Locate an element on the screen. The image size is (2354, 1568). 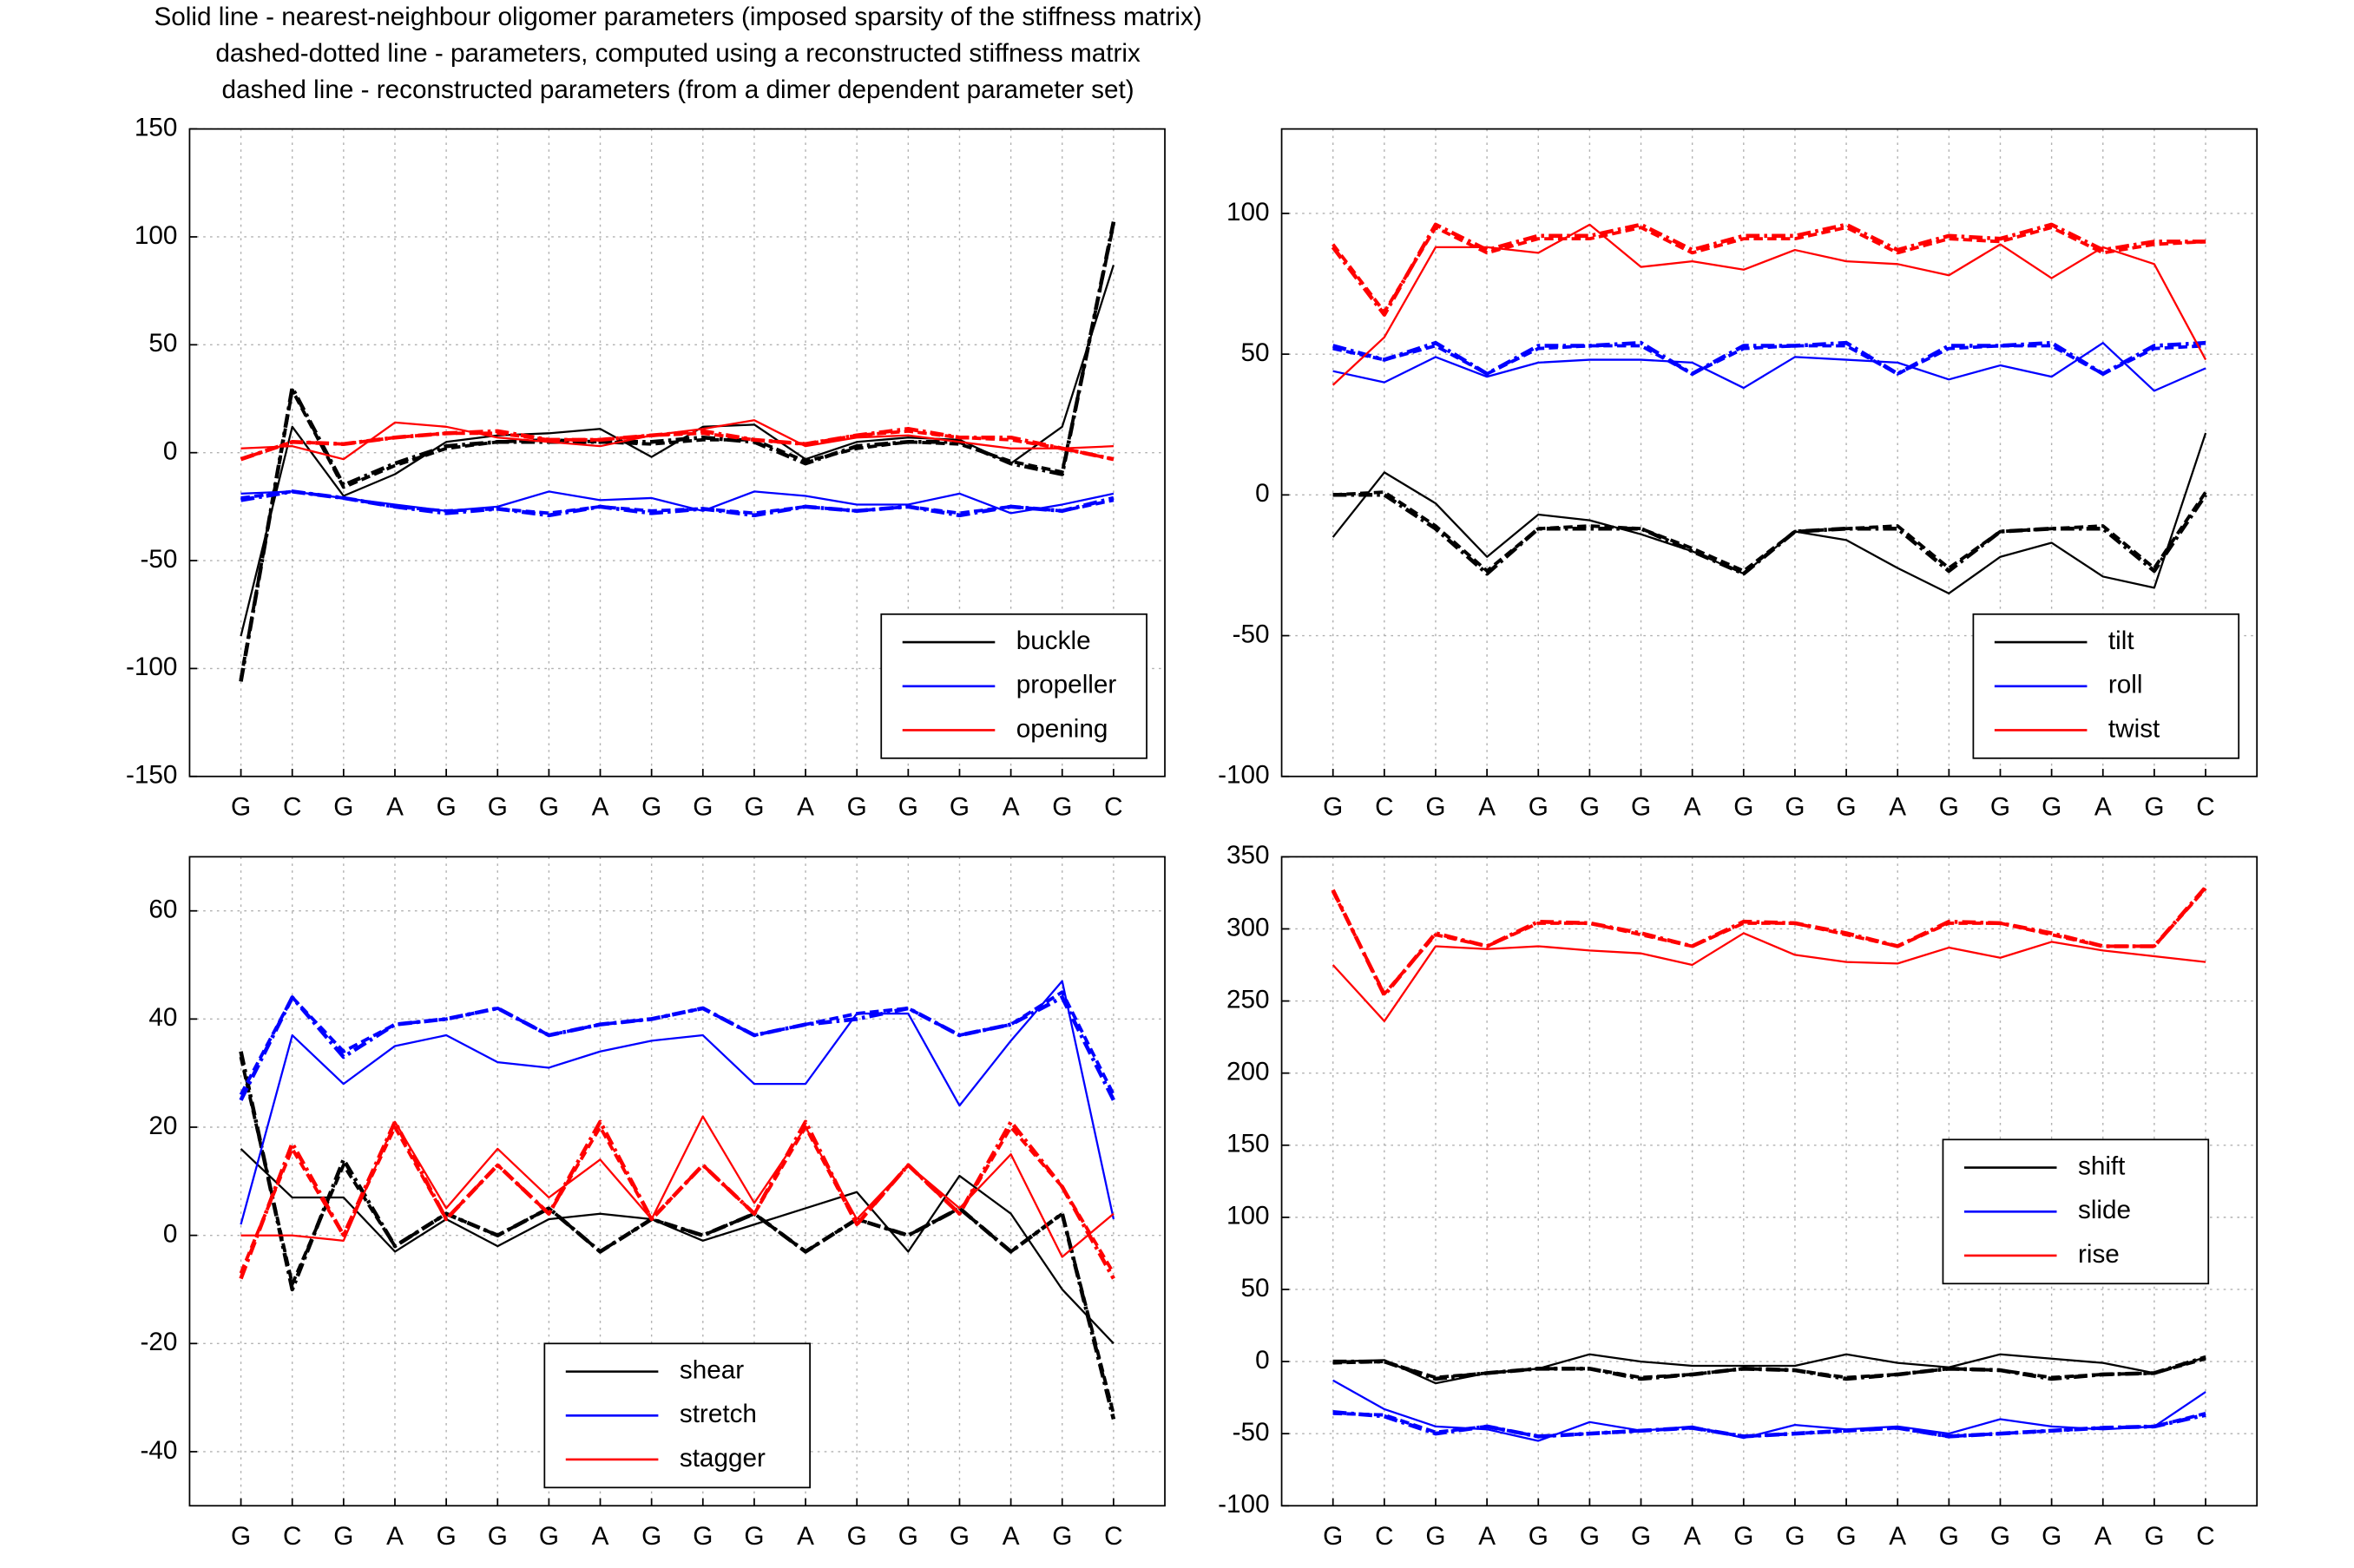
legend-label: opening is located at coordinates (1062, 728).